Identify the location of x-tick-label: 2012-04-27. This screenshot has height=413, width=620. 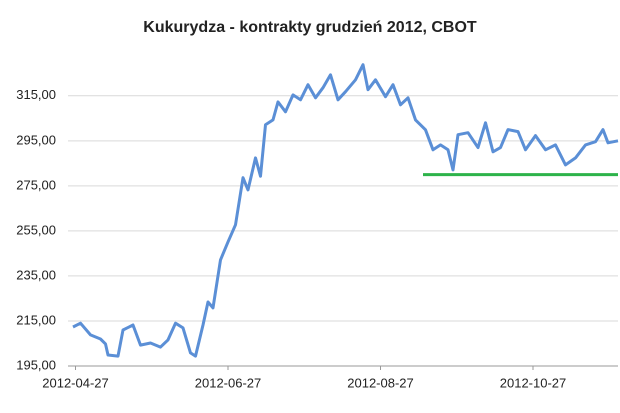
(75, 382).